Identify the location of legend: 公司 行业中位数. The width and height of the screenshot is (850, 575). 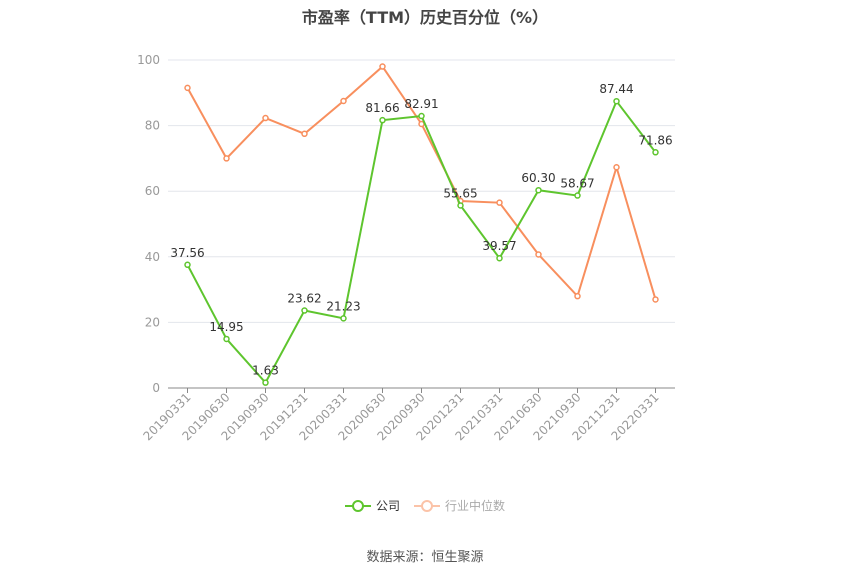
(425, 505).